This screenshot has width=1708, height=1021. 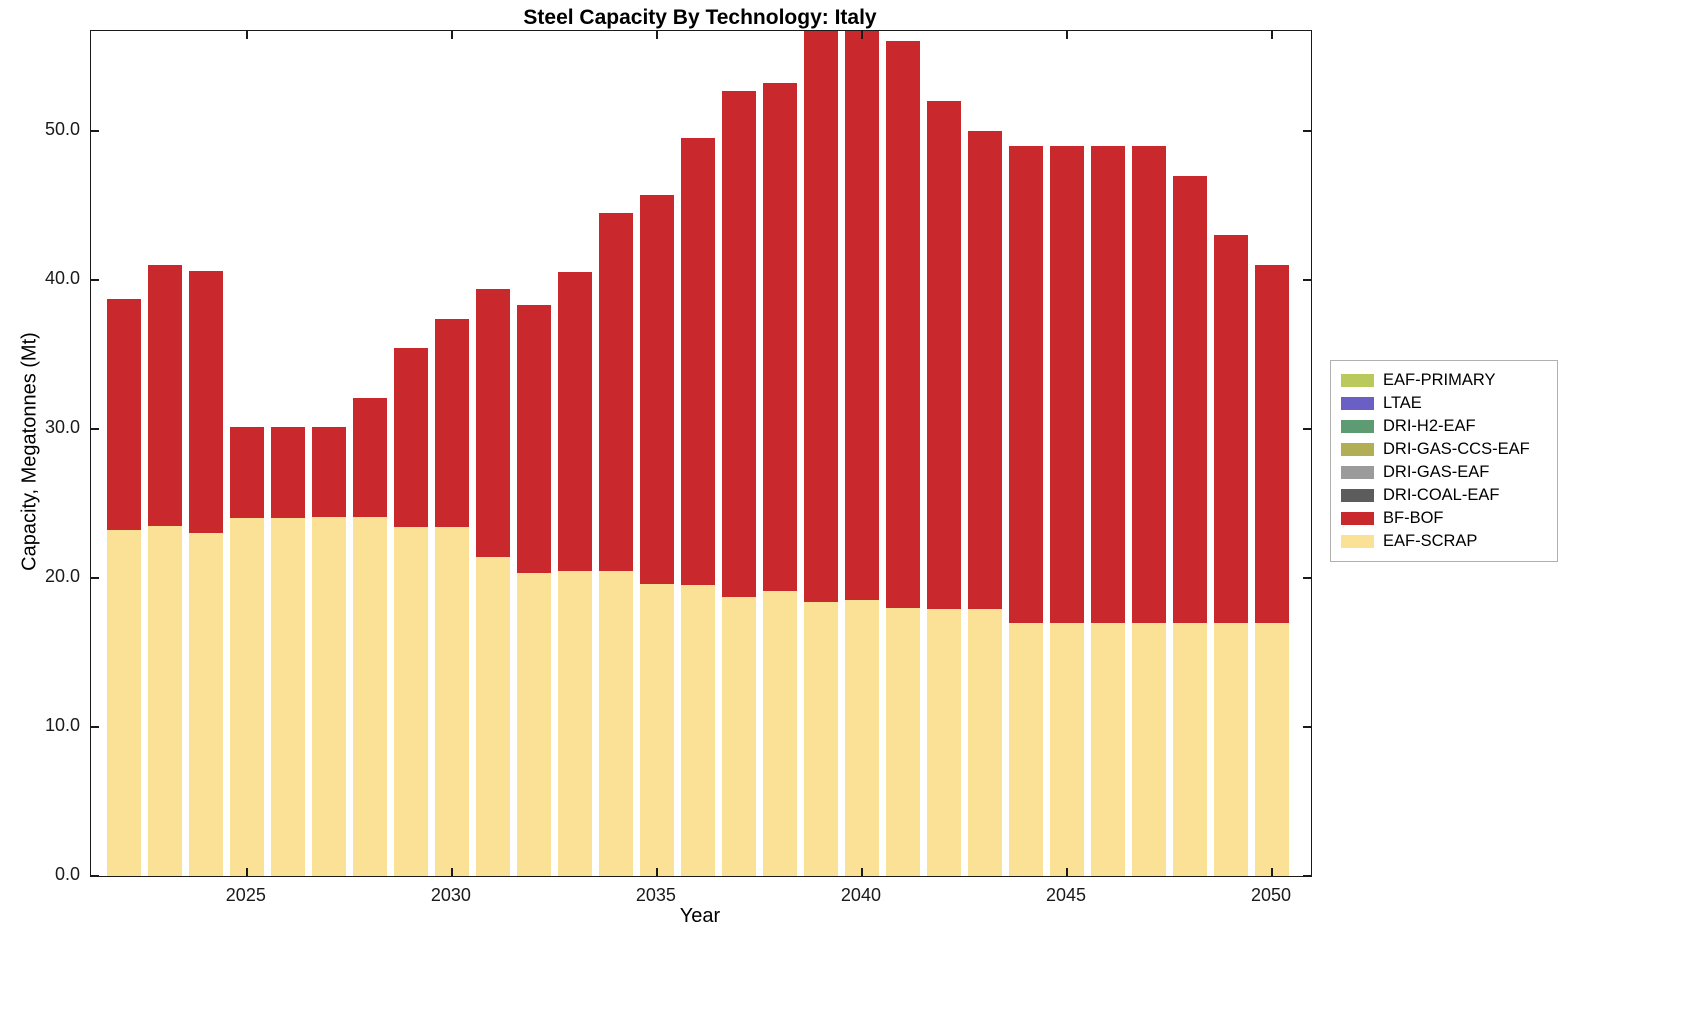 What do you see at coordinates (329, 472) in the screenshot?
I see `bar-segment-bf-bof-2027` at bounding box center [329, 472].